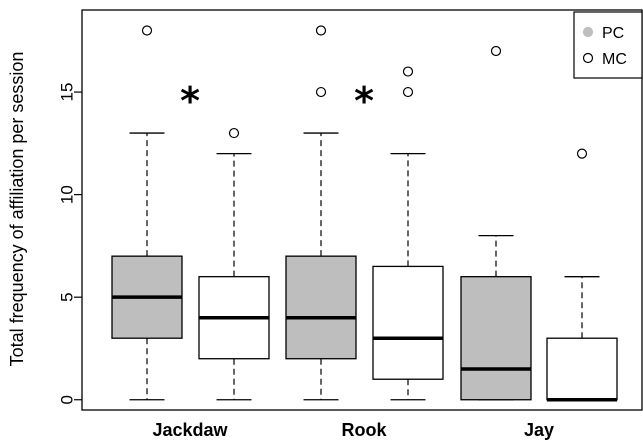 The image size is (643, 444). Describe the element at coordinates (614, 59) in the screenshot. I see `legend-label-mc: MC` at that location.